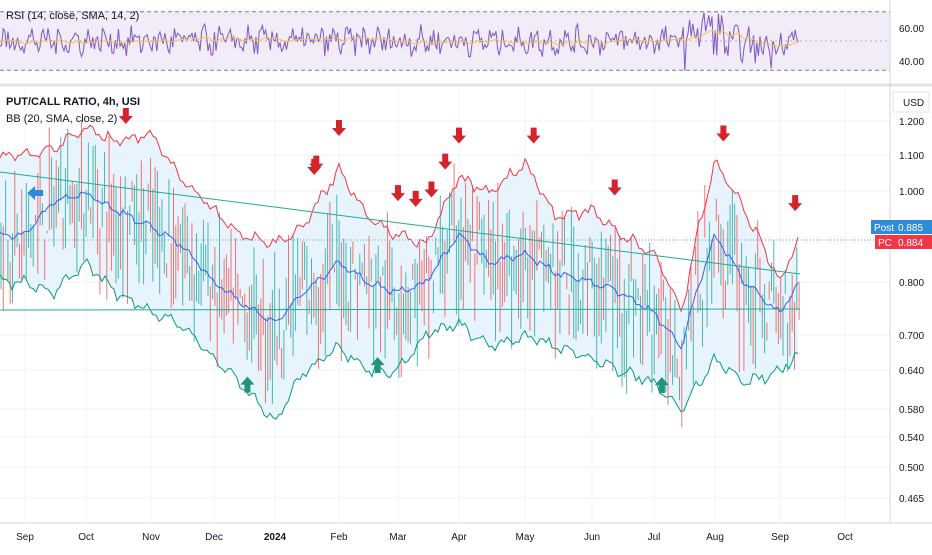 The image size is (932, 555). I want to click on bb-indicator-label: BB (20, SMA, close, 2), so click(61, 119).